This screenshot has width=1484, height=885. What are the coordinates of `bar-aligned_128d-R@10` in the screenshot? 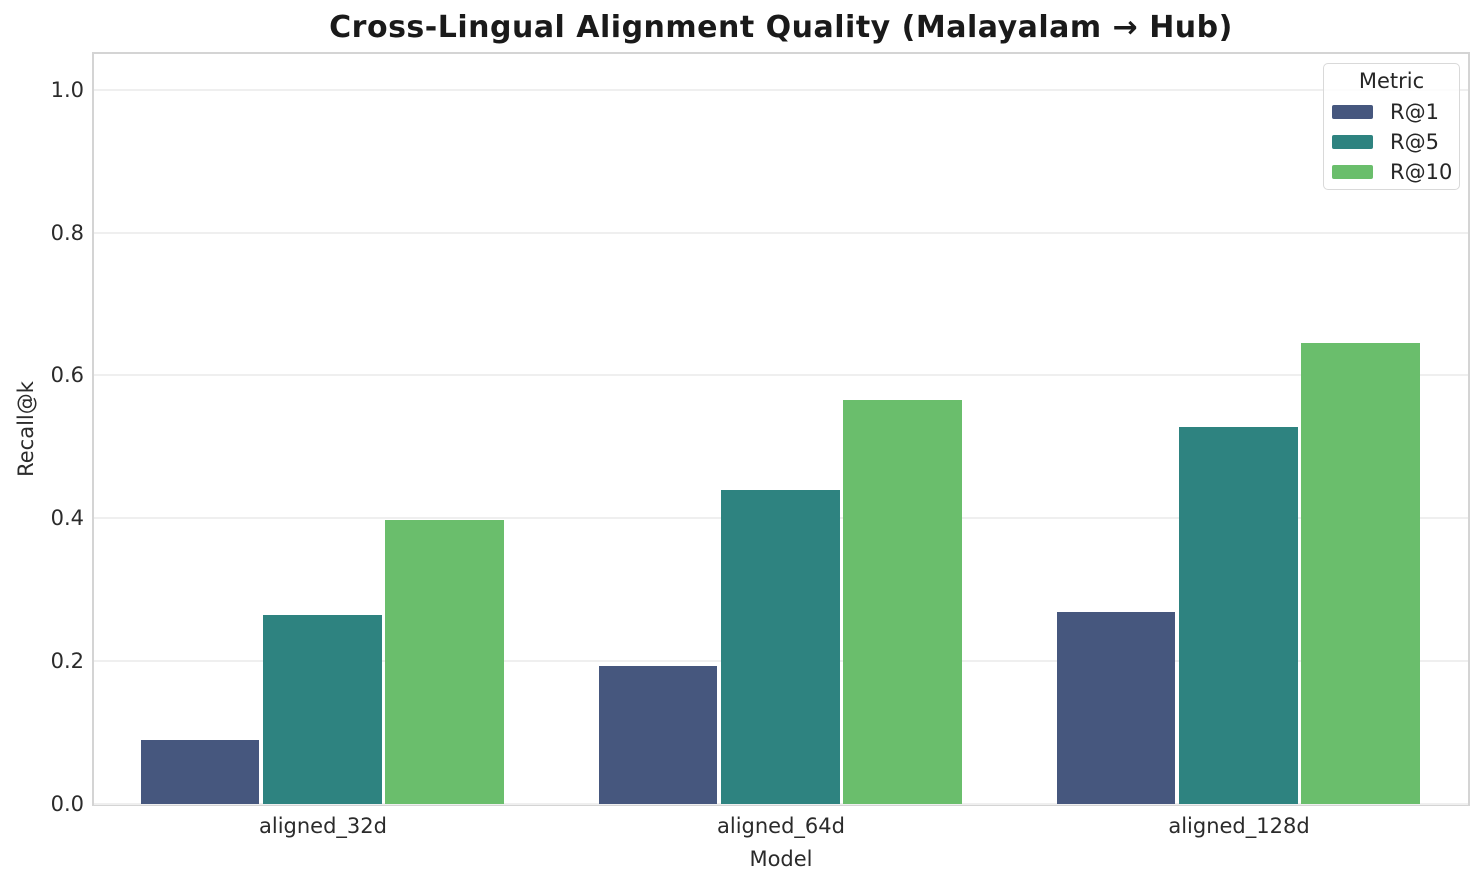 It's located at (1360, 573).